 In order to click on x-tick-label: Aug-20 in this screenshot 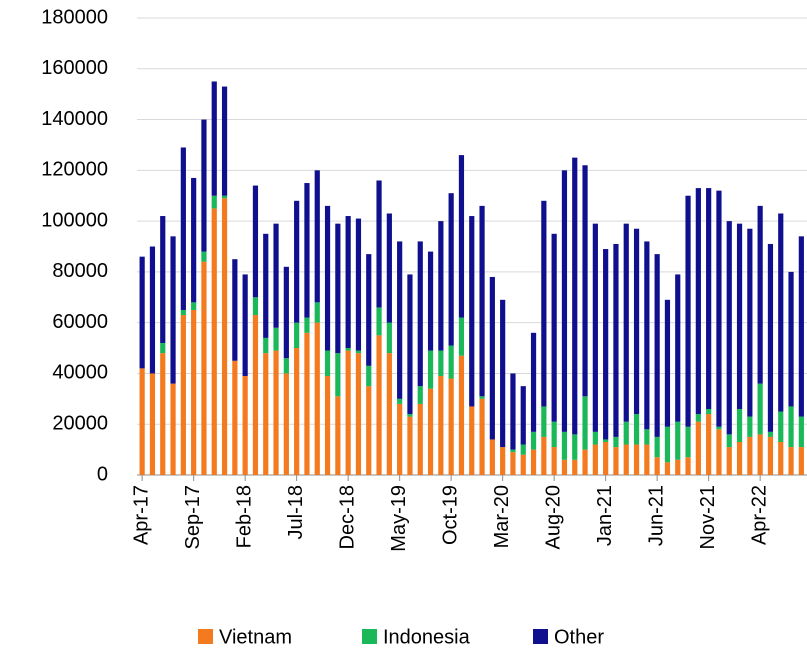, I will do `click(553, 517)`.